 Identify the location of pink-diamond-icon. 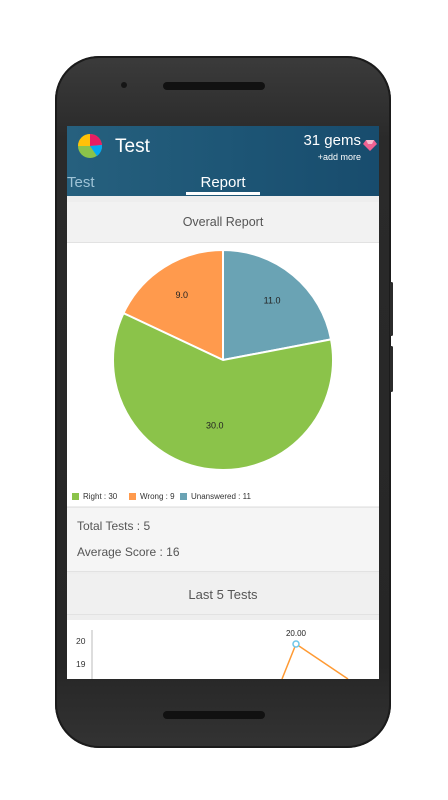
(370, 145).